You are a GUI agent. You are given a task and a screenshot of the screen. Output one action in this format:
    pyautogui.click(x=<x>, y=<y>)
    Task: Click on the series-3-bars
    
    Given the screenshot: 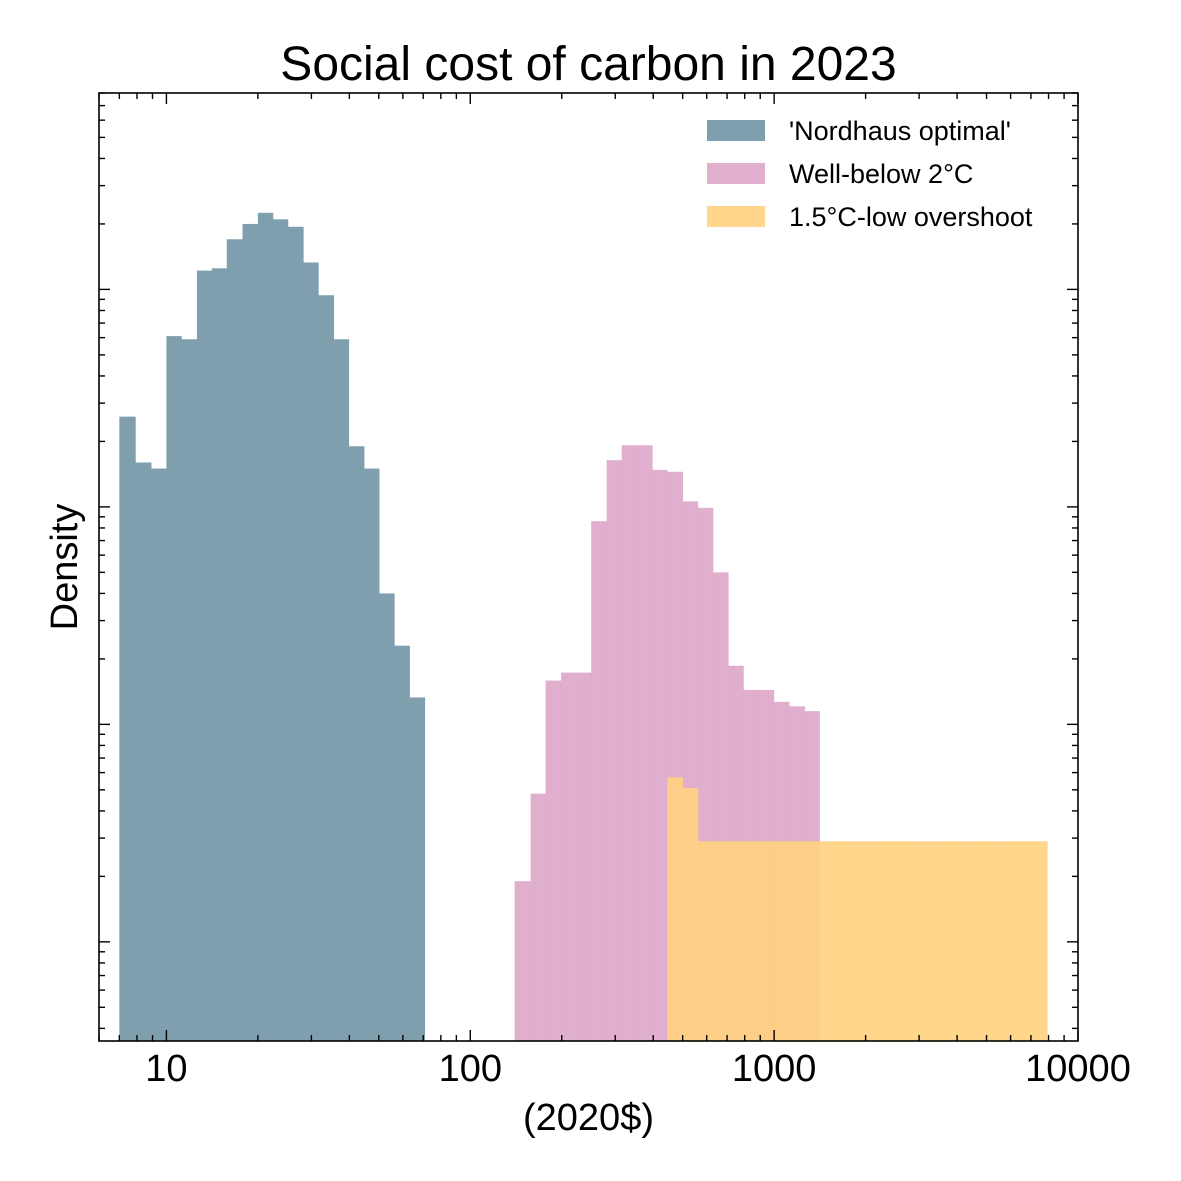 What is the action you would take?
    pyautogui.click(x=857, y=909)
    